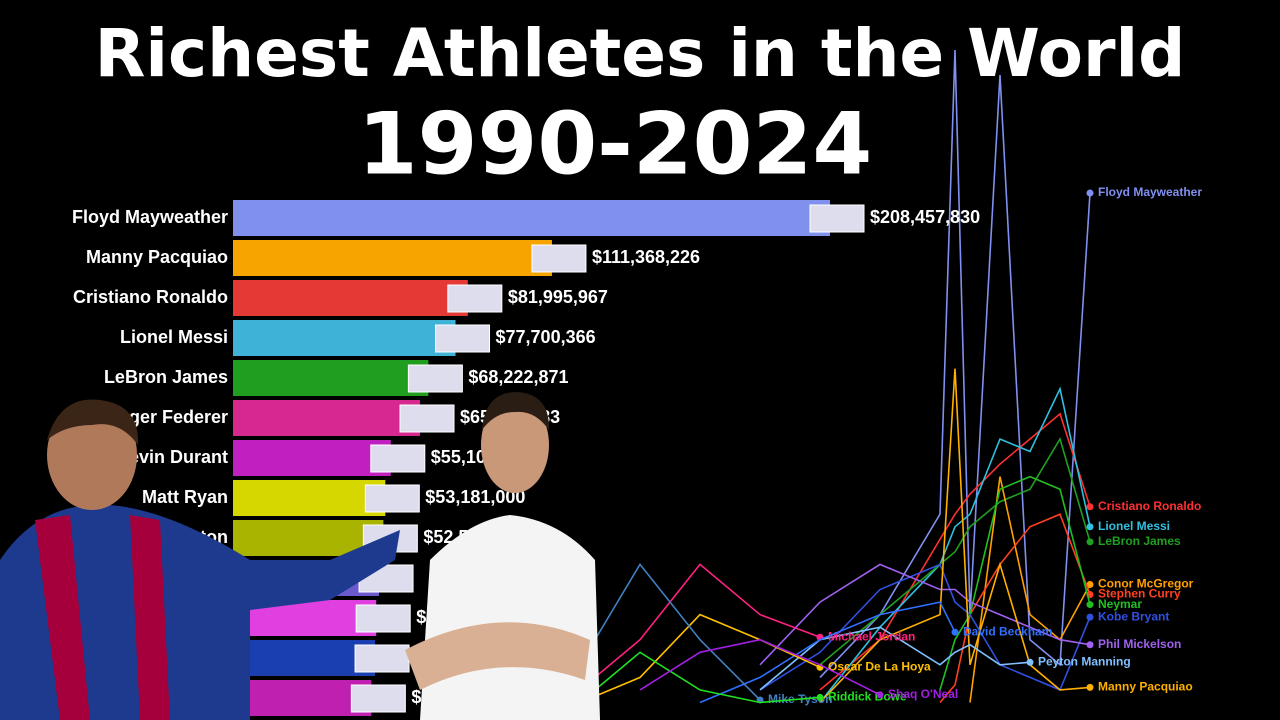 This screenshot has height=720, width=1280. Describe the element at coordinates (1146, 584) in the screenshot. I see `legend-label: Conor McGregor` at that location.